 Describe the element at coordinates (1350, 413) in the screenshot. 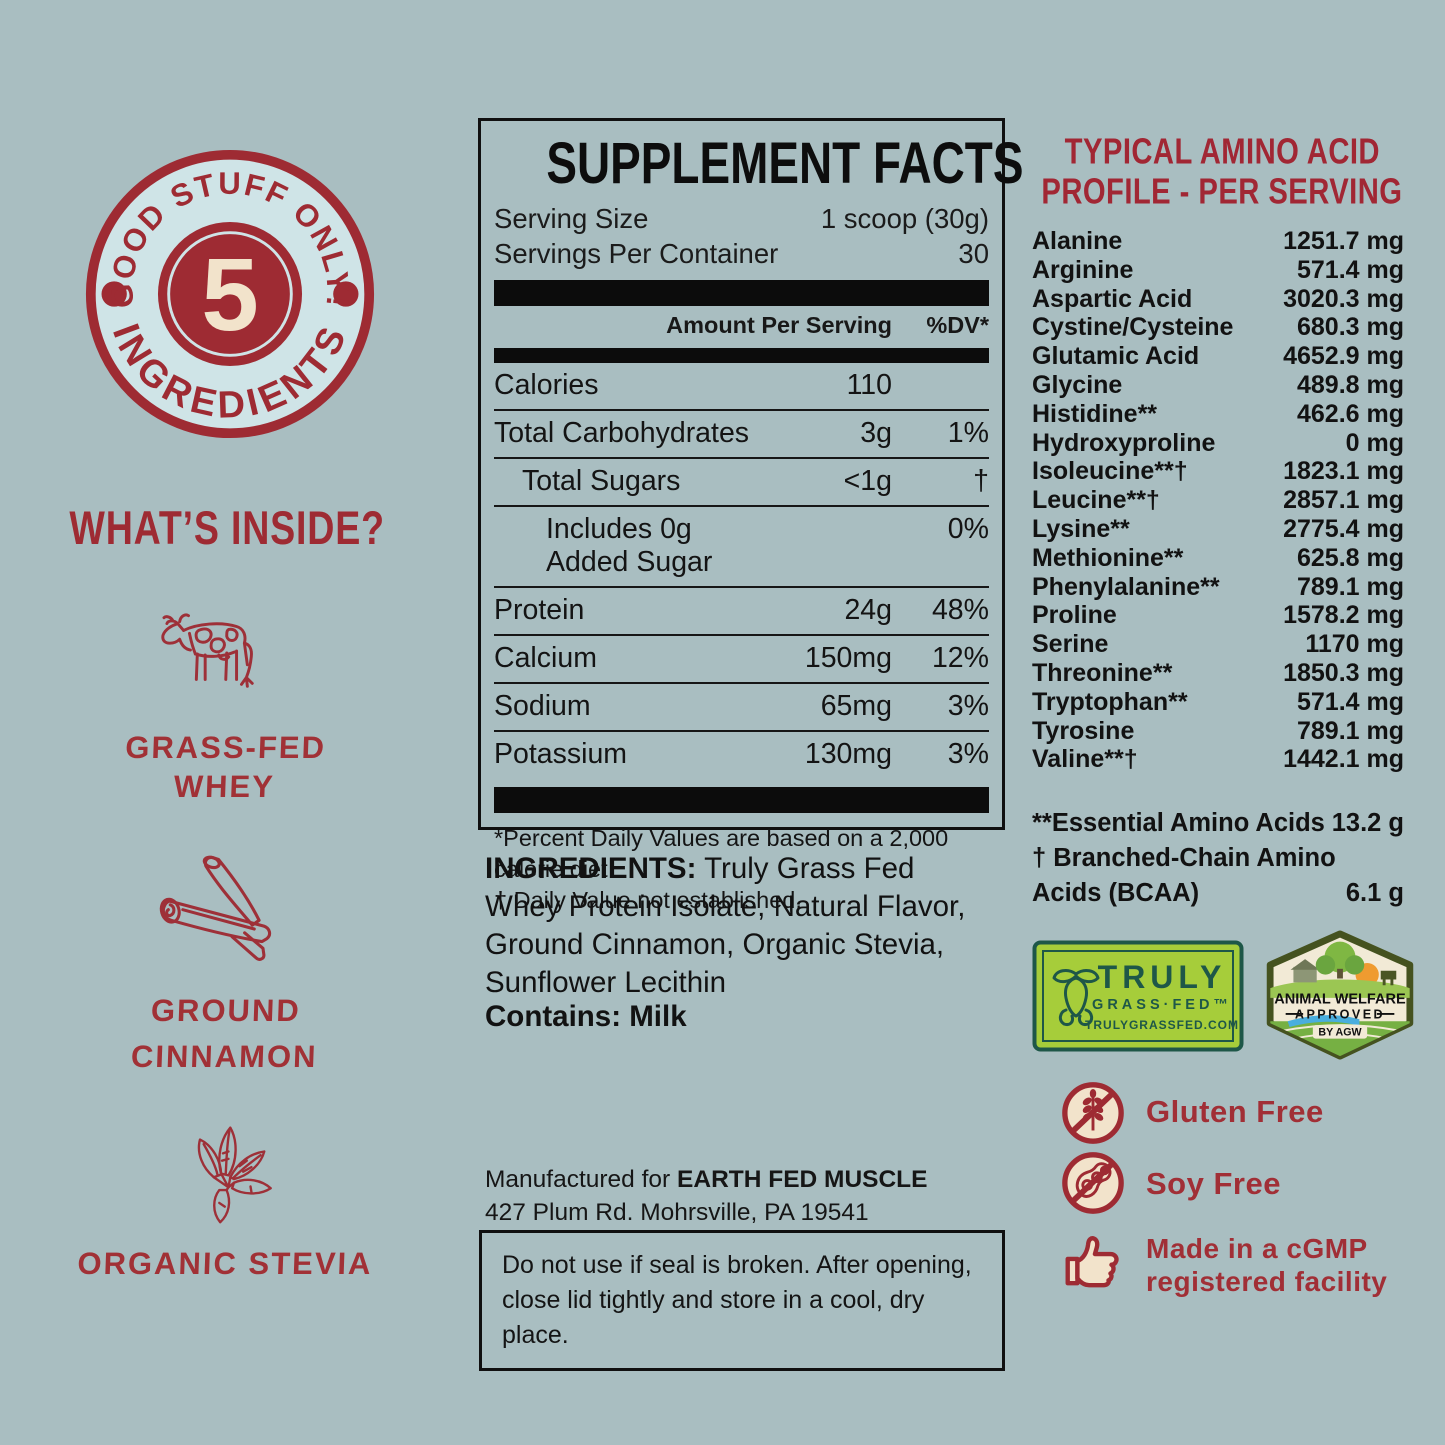

I see `amino-value: 462.6 mg` at that location.